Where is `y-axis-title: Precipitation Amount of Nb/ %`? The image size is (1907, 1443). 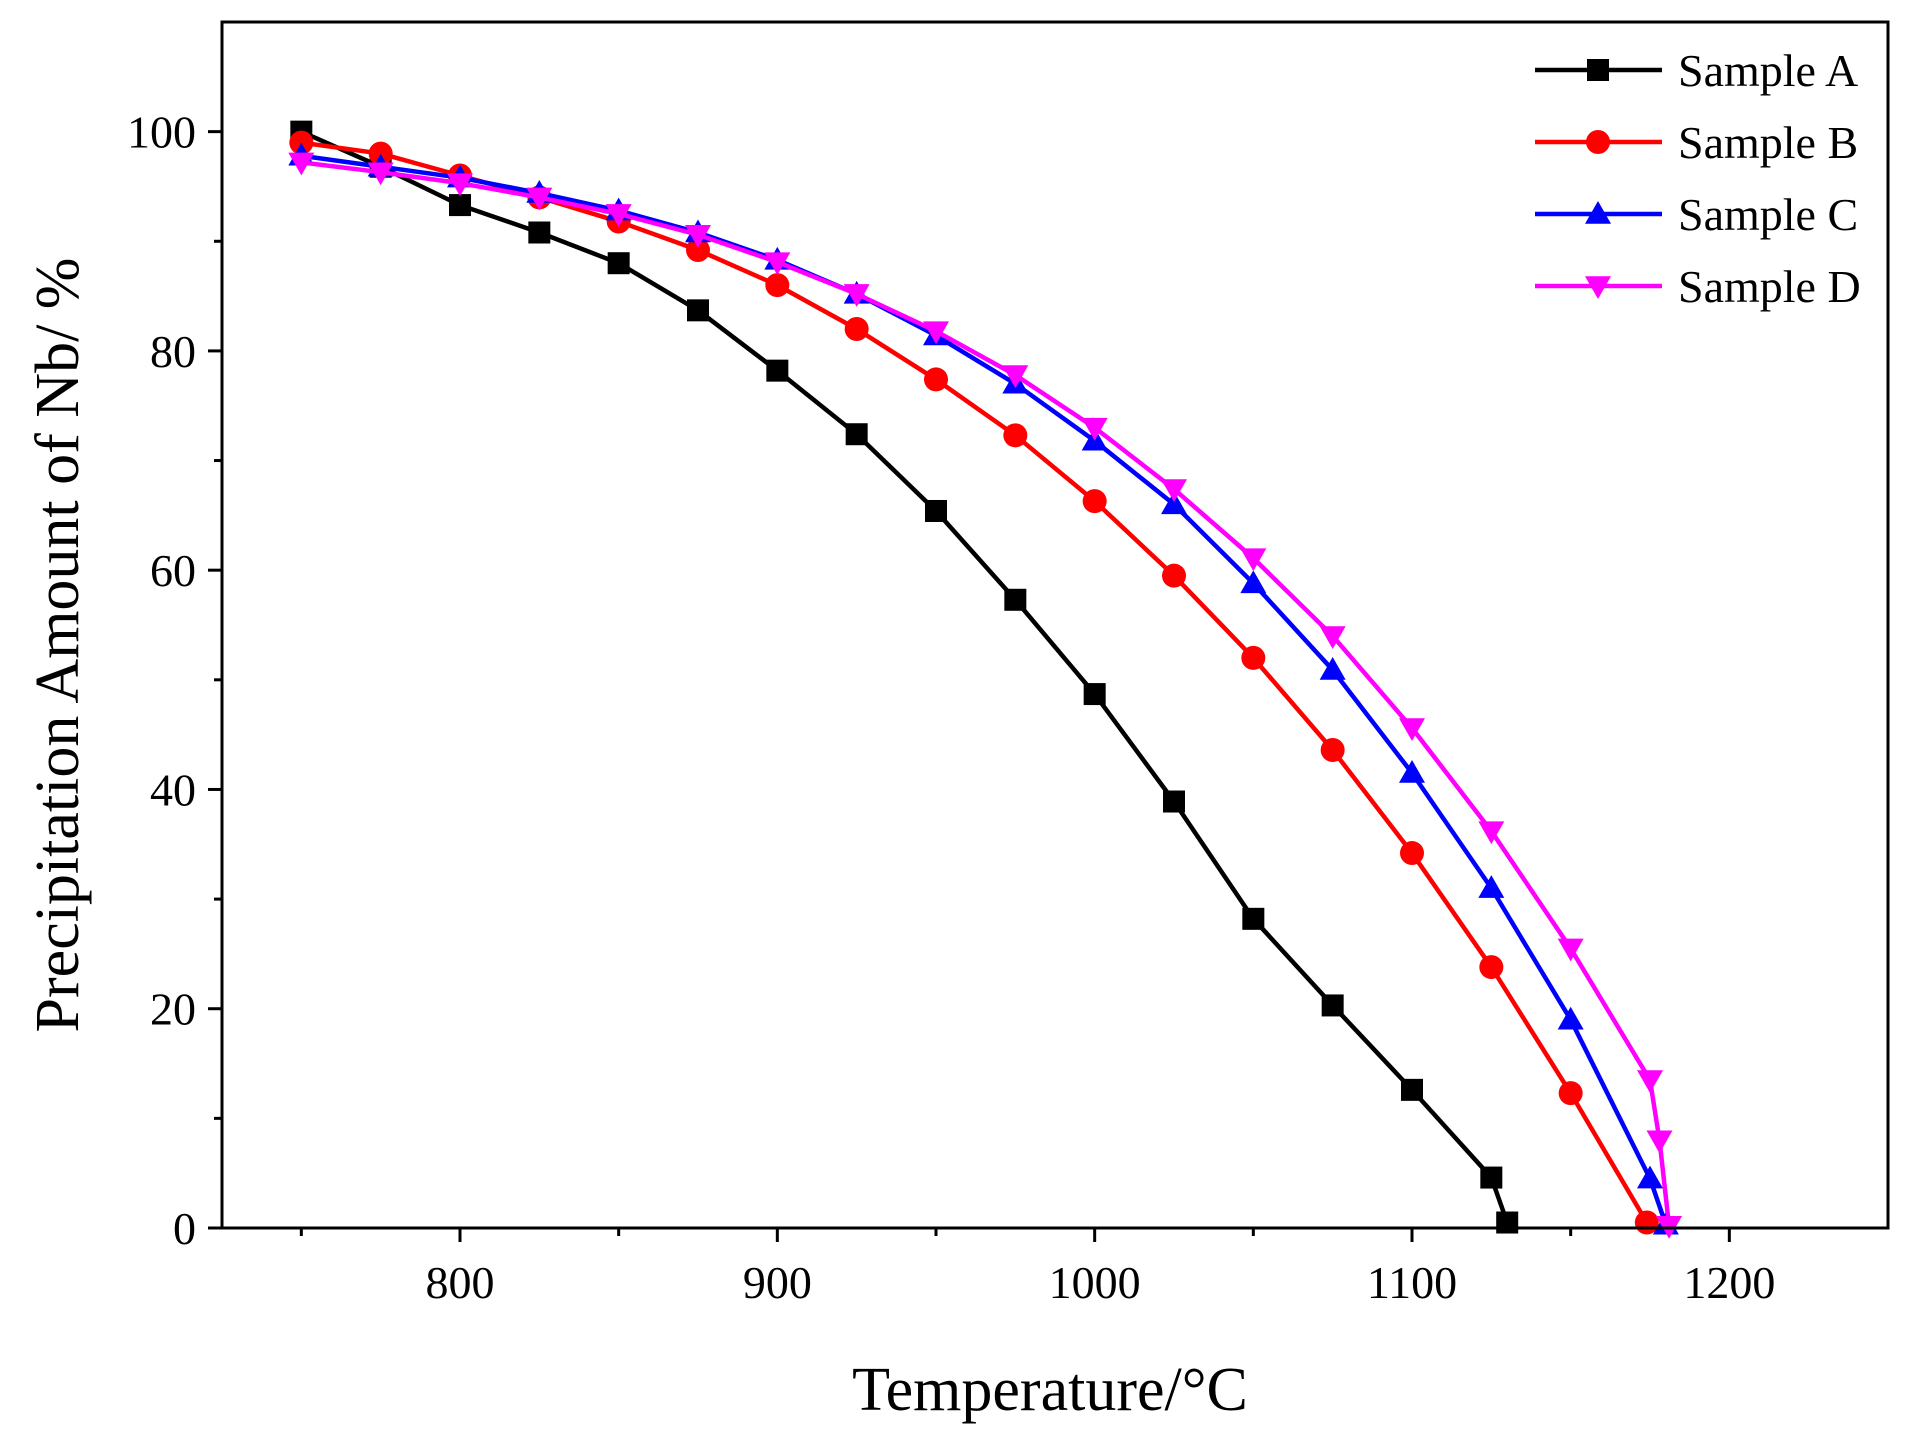 y-axis-title: Precipitation Amount of Nb/ % is located at coordinates (58, 645).